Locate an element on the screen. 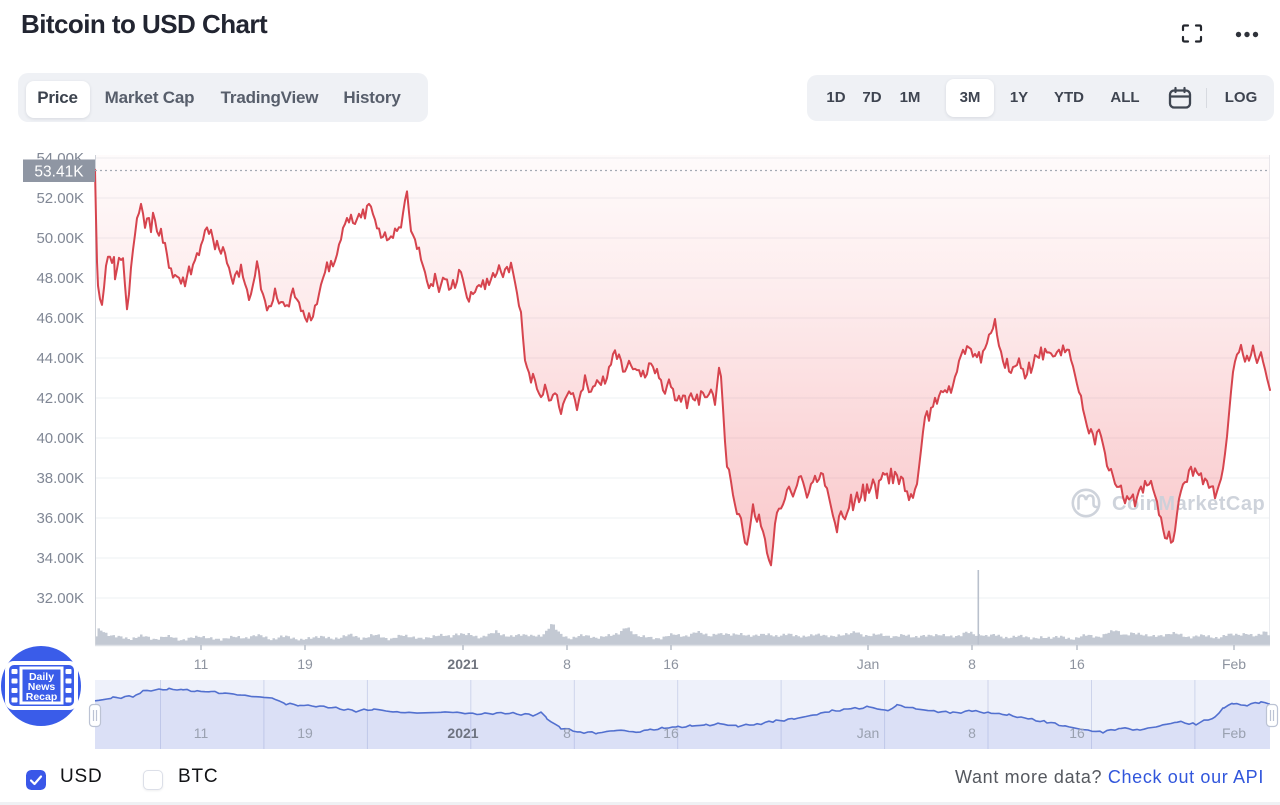 This screenshot has width=1280, height=805. svg-text: 52.00K is located at coordinates (60, 198).